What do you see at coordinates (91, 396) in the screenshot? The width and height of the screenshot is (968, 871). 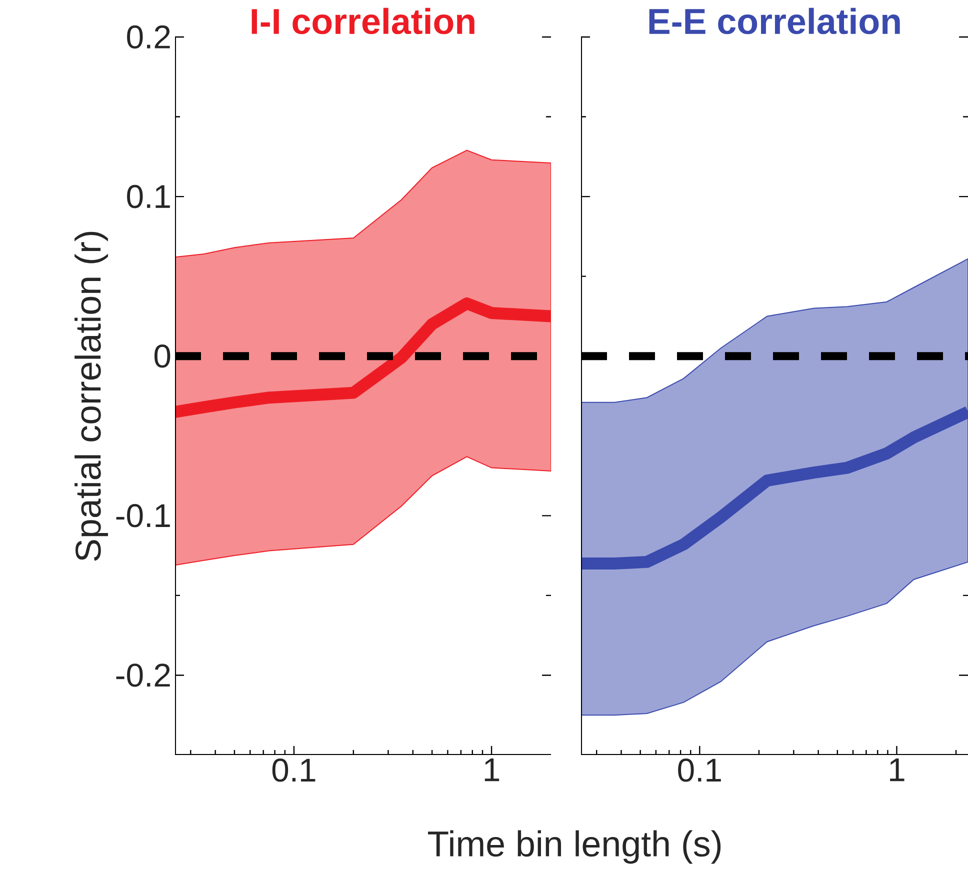 I see `y-axis-title: Spatial correlation (r)` at bounding box center [91, 396].